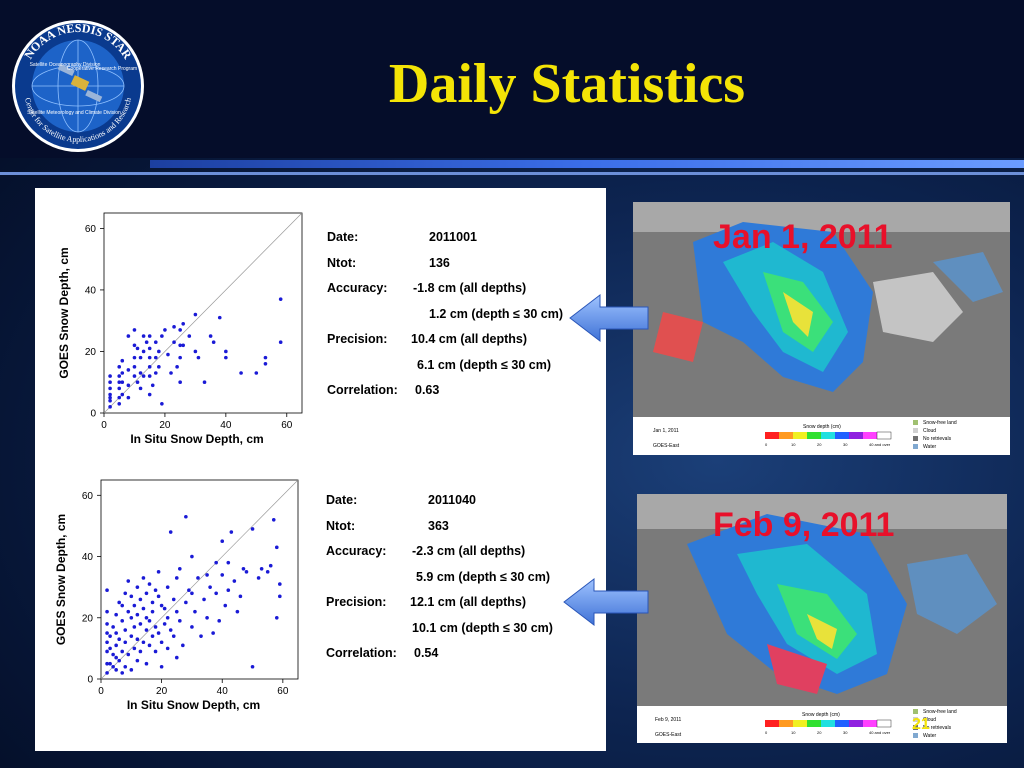  What do you see at coordinates (88, 496) in the screenshot?
I see `y-tick-label: 60` at bounding box center [88, 496].